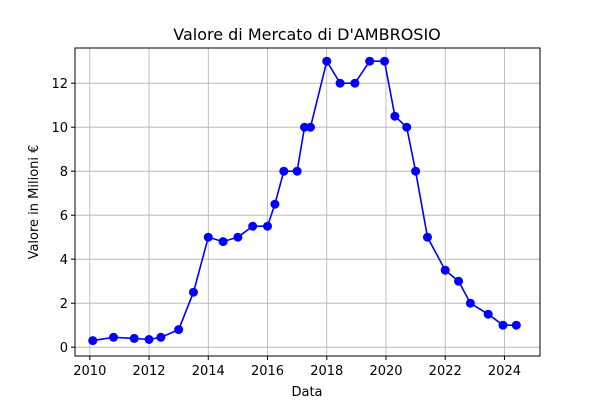 The width and height of the screenshot is (600, 400). What do you see at coordinates (208, 371) in the screenshot?
I see `x-tick-label: 2014` at bounding box center [208, 371].